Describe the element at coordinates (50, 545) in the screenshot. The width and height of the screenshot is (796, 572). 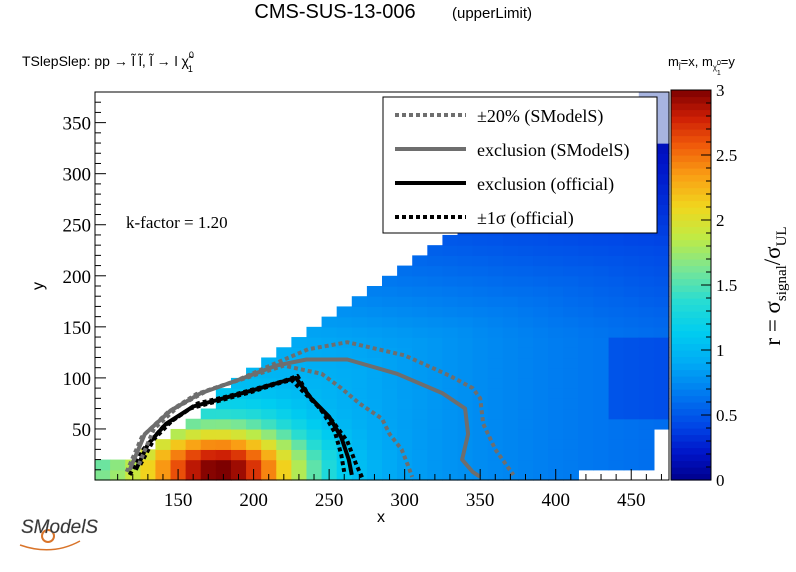
I see `logo-swoosh-icon` at that location.